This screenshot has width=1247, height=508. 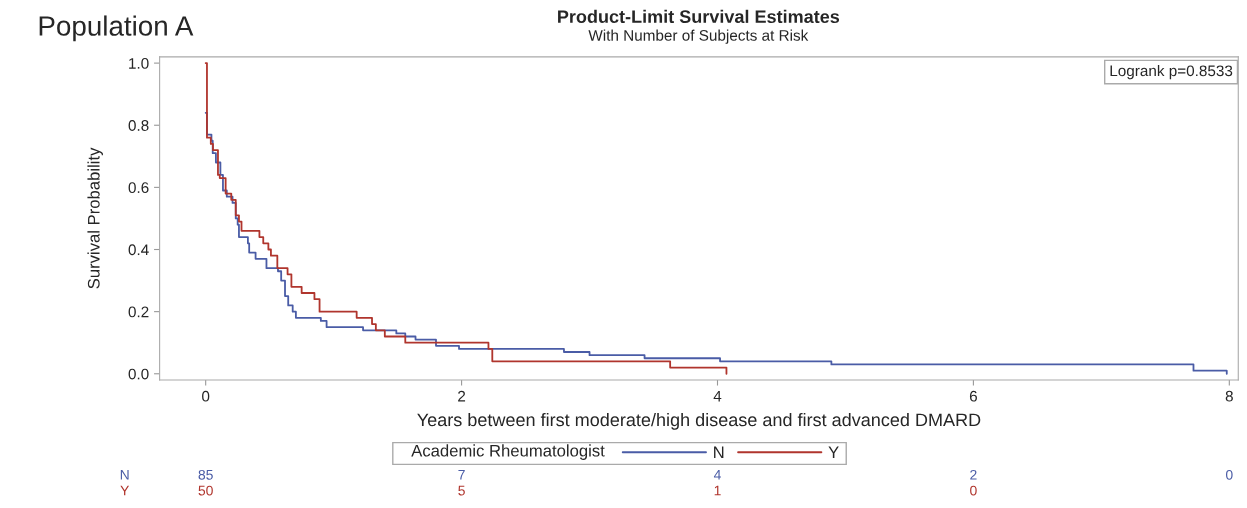 What do you see at coordinates (462, 396) in the screenshot?
I see `x-tick-label: 2` at bounding box center [462, 396].